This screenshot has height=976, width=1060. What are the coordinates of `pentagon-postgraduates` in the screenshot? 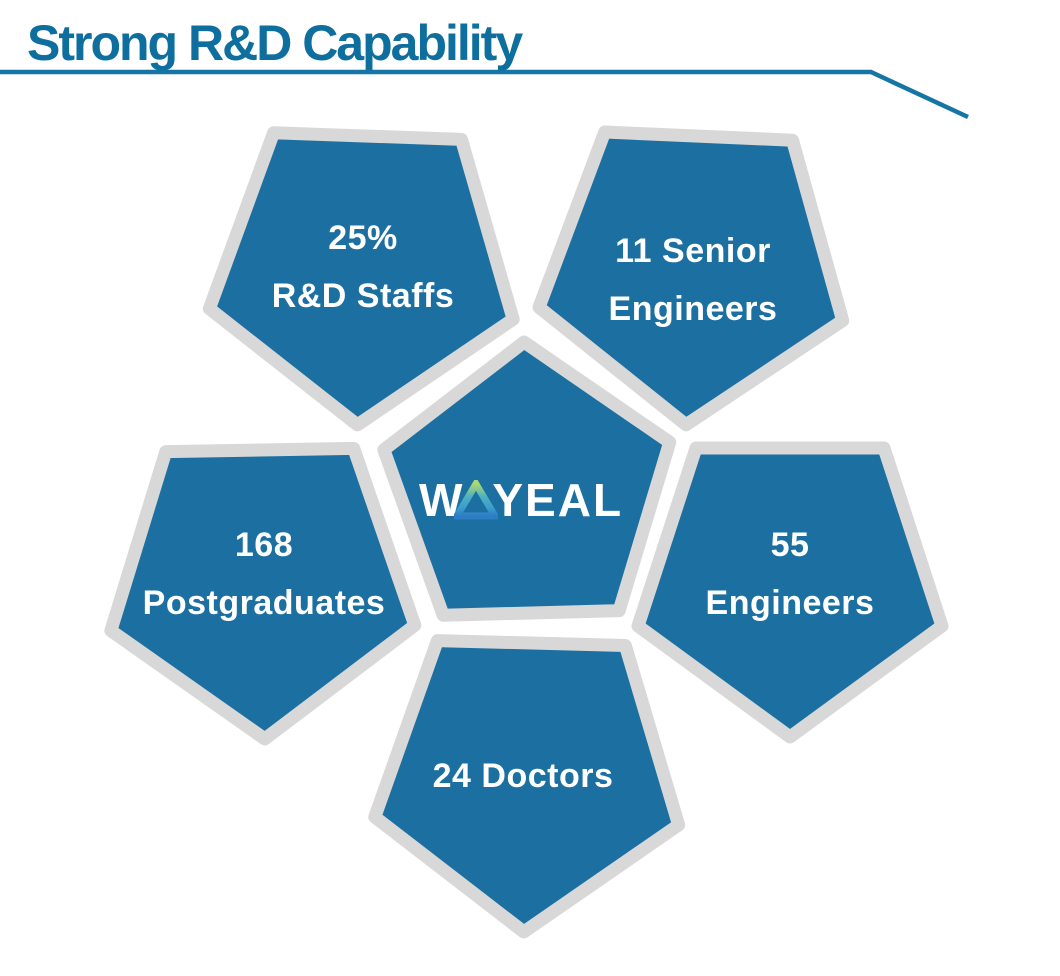 It's located at (263, 593).